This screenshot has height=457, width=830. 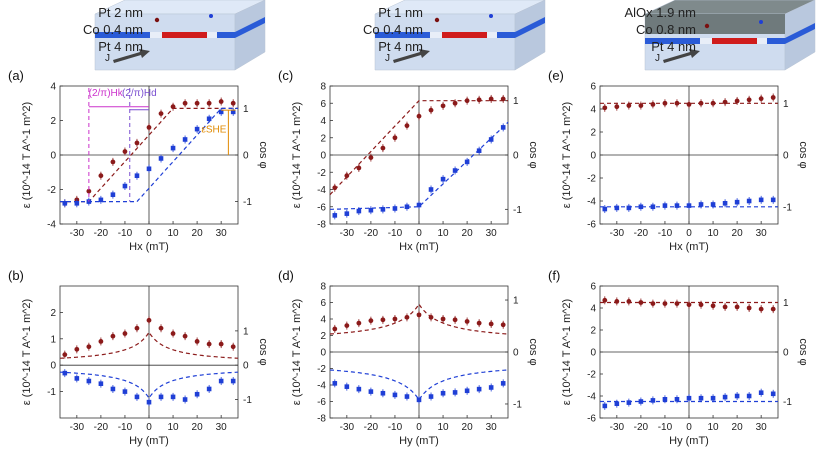 I want to click on x-tick-label: -20, so click(x=101, y=233).